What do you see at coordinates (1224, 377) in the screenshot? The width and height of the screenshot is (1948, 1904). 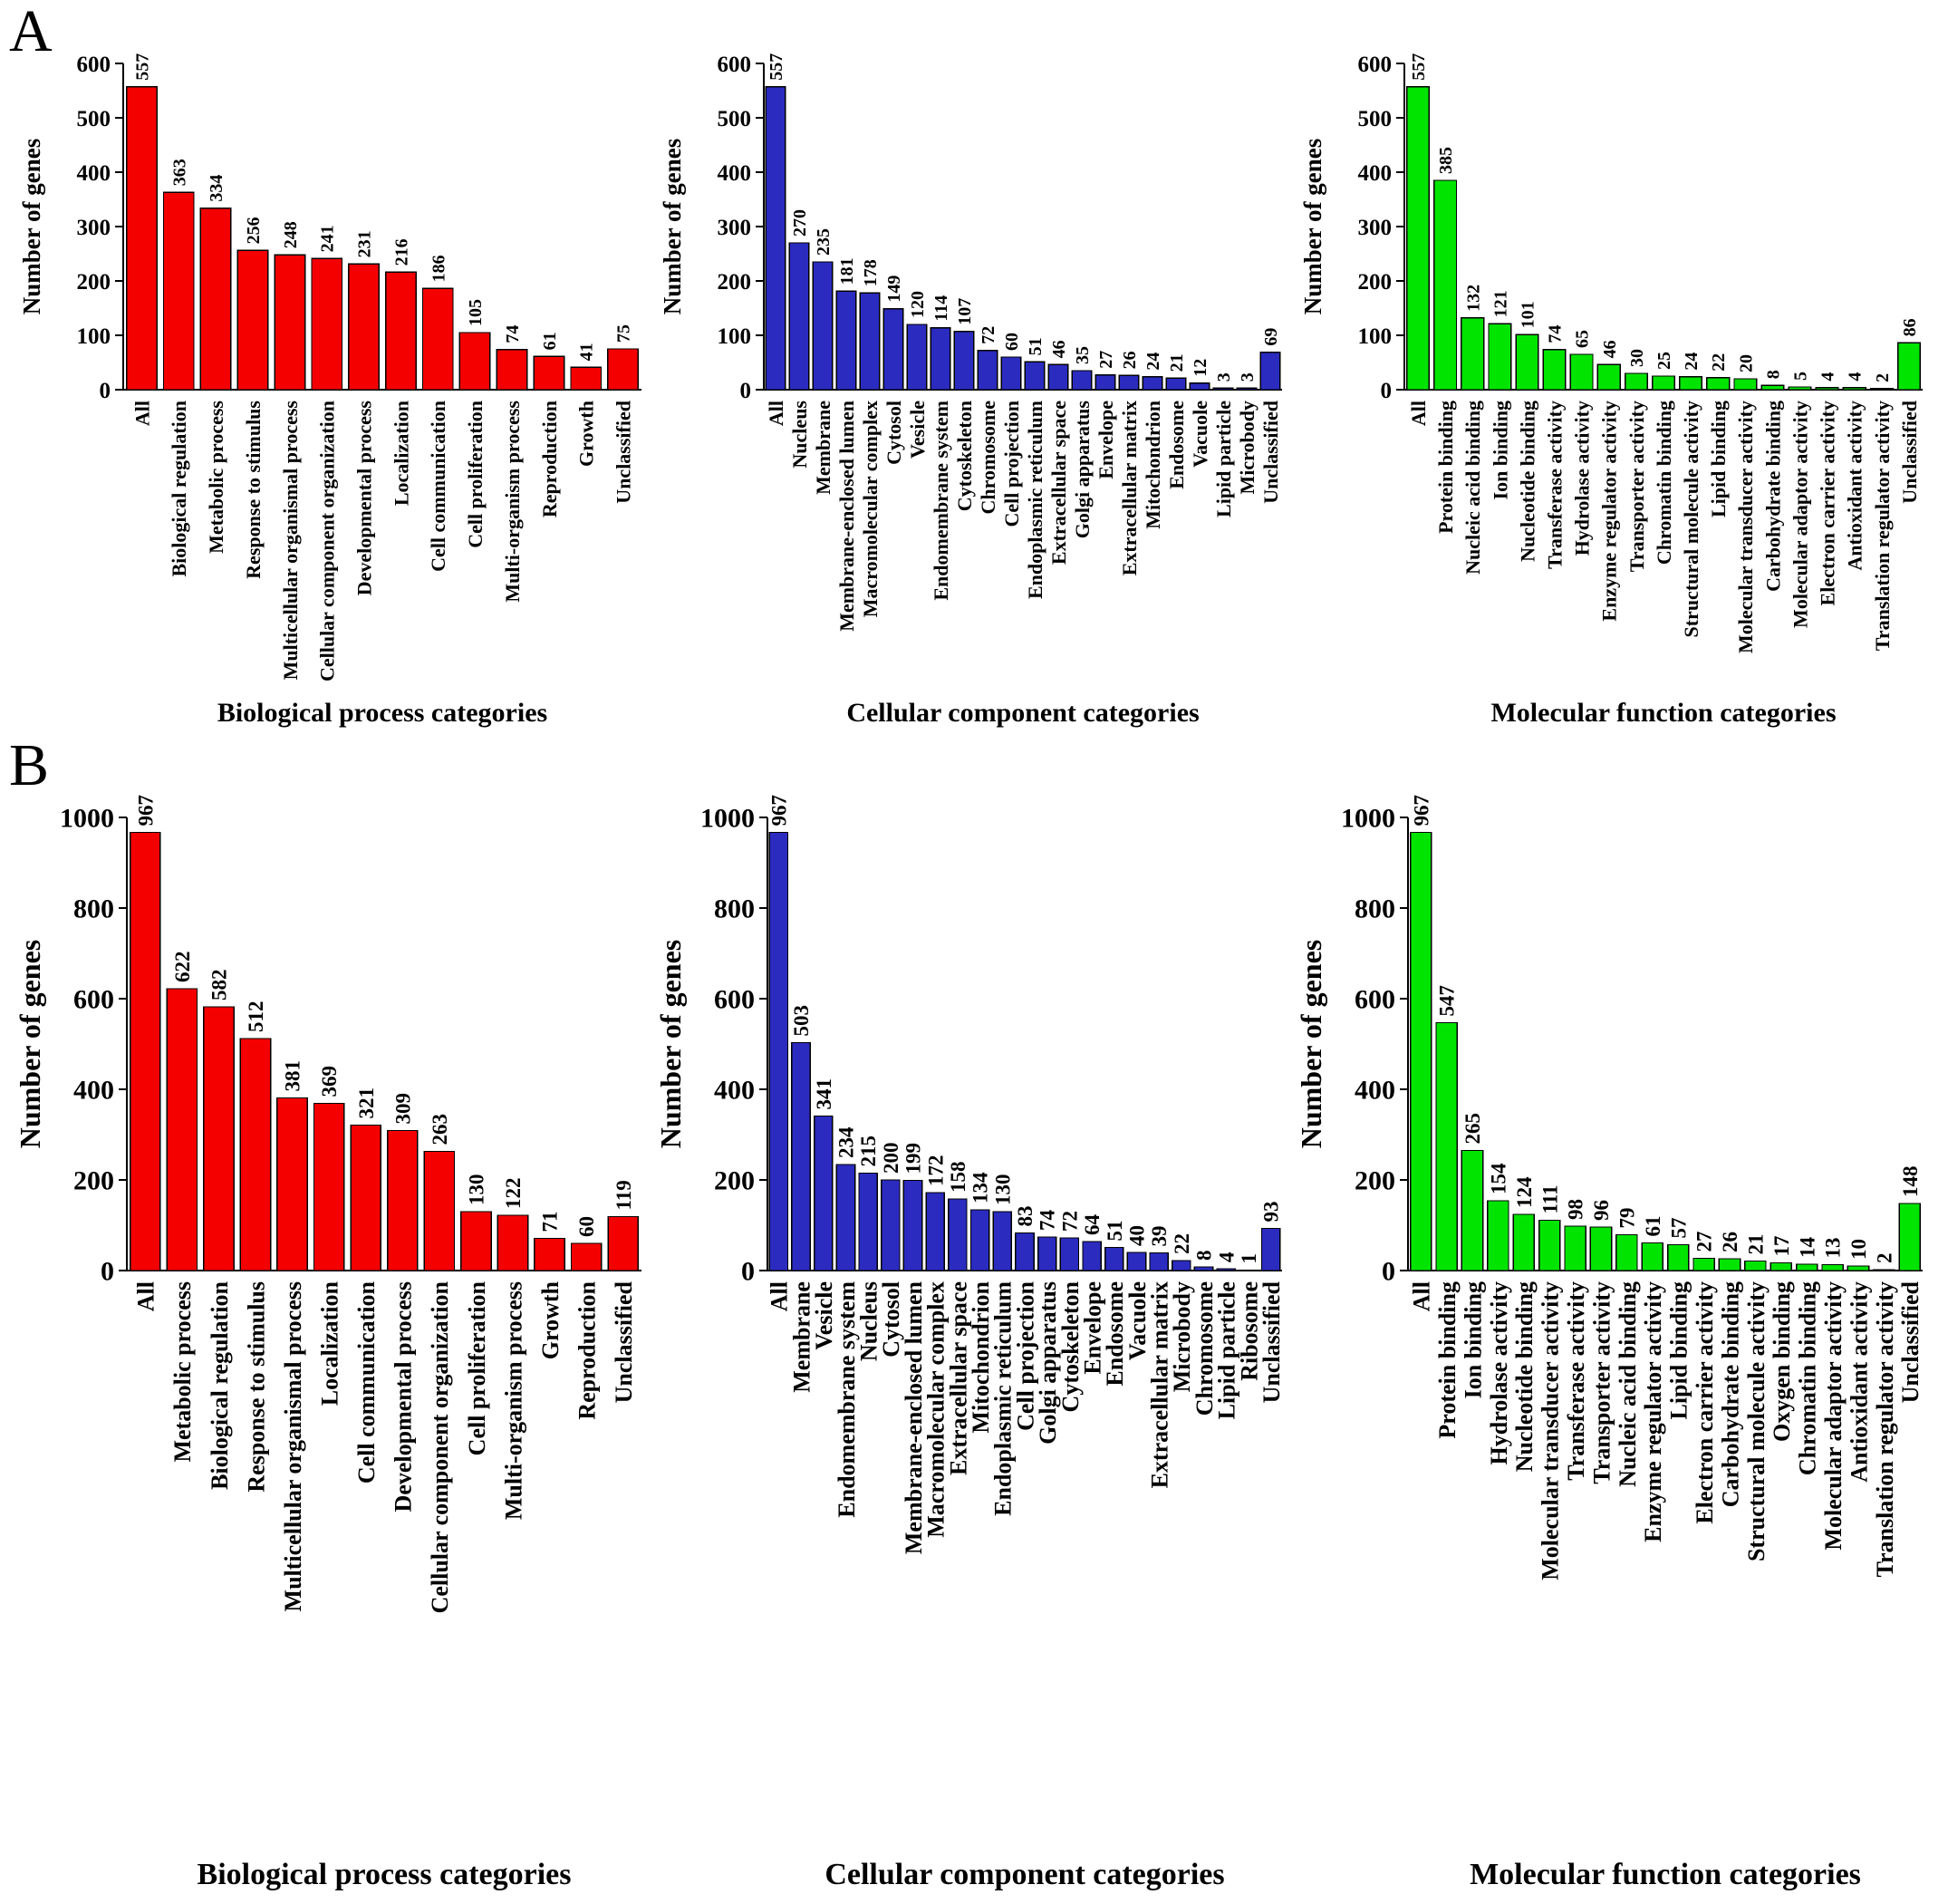 I see `value-label: 3` at bounding box center [1224, 377].